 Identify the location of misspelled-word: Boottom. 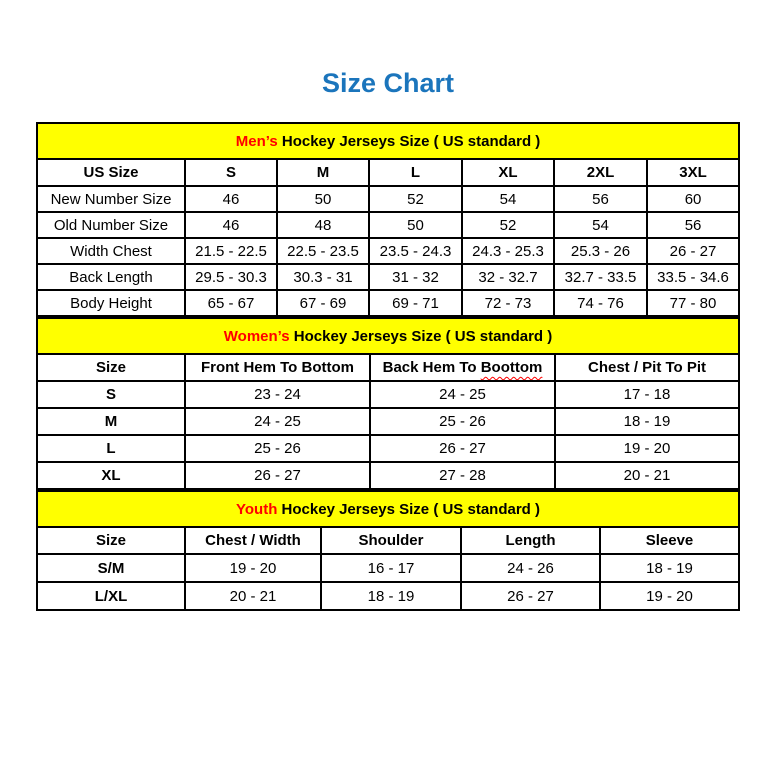
(511, 367).